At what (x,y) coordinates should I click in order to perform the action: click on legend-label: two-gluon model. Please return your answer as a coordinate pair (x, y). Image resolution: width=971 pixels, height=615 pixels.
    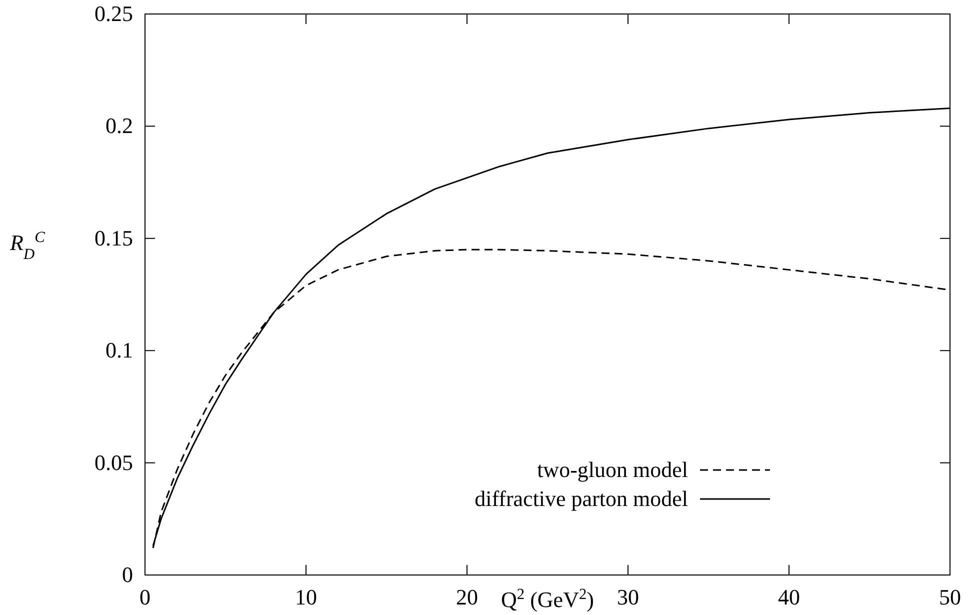
    Looking at the image, I should click on (612, 469).